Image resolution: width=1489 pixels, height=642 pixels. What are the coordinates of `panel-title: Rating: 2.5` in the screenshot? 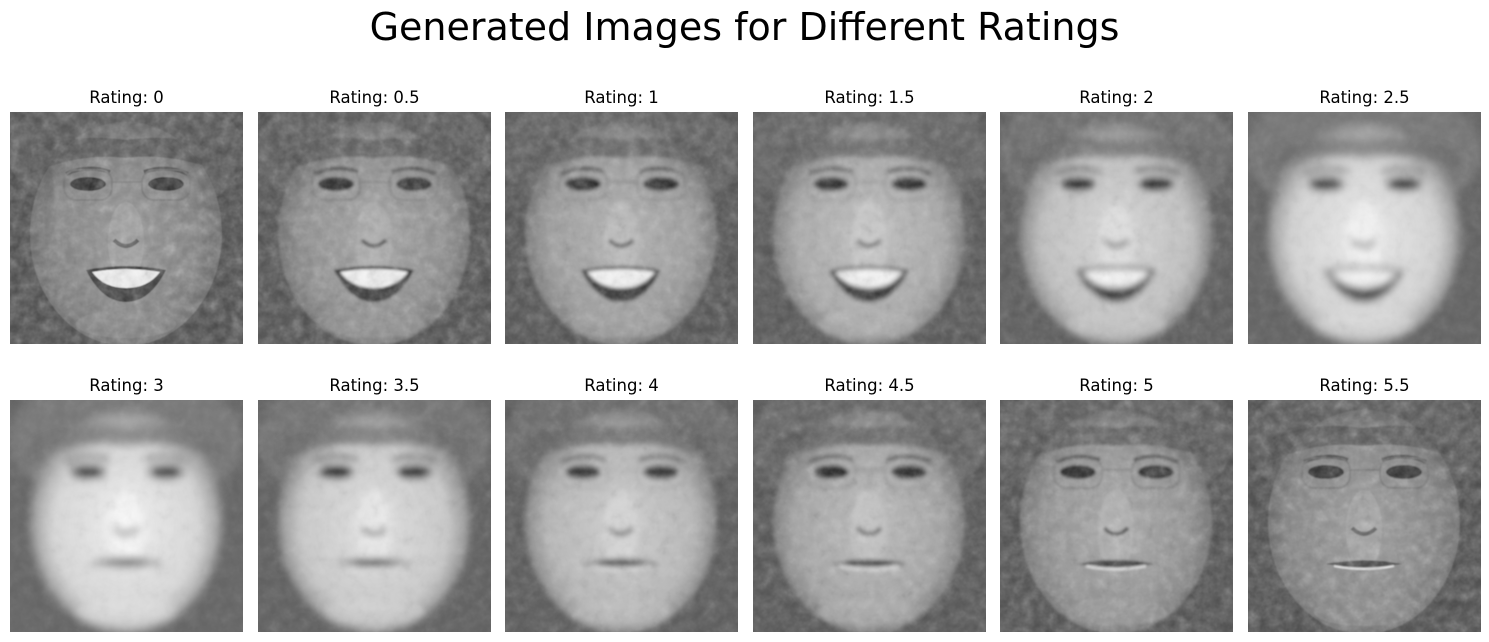 It's located at (1364, 97).